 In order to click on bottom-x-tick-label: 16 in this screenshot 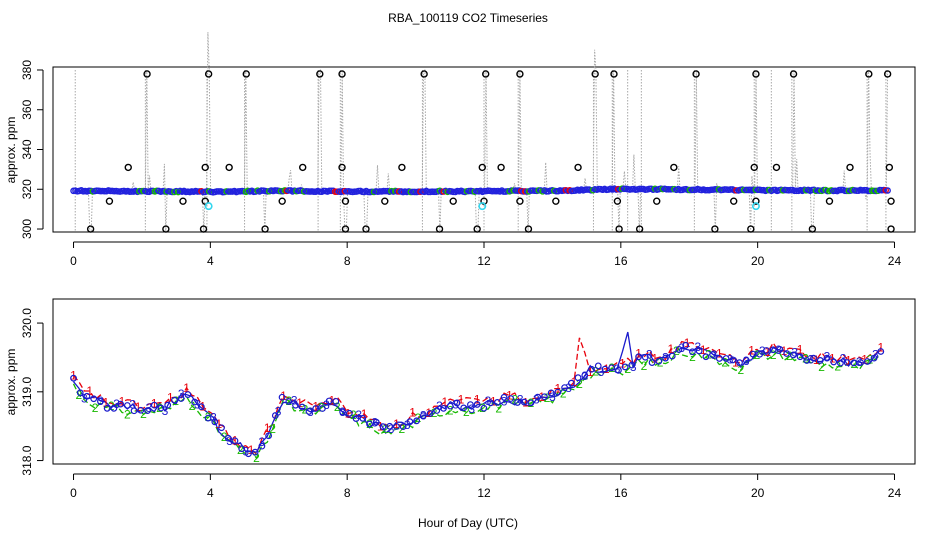, I will do `click(621, 493)`.